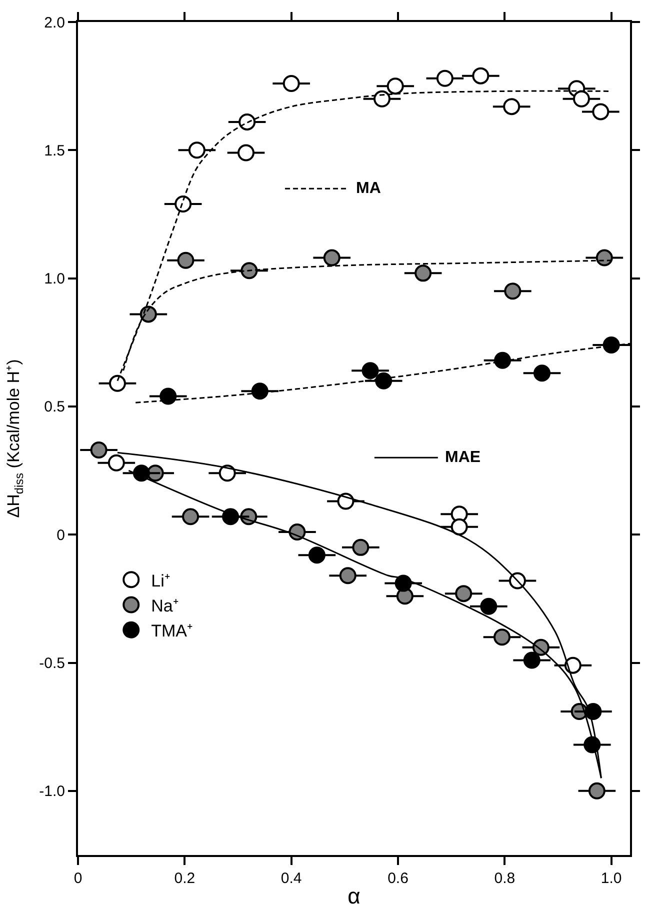  I want to click on legend-label: TMA⁺, so click(172, 630).